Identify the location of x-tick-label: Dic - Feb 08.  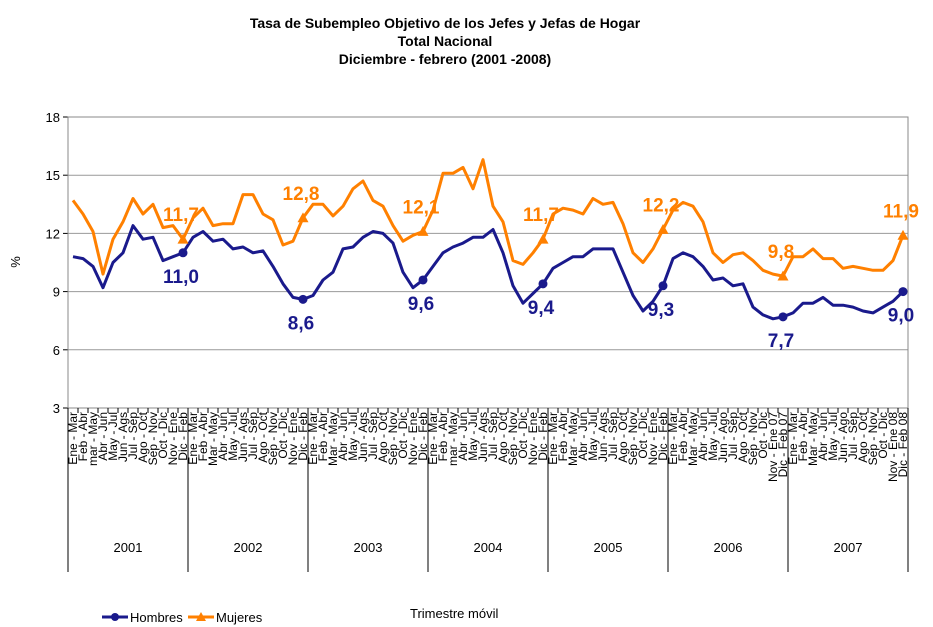
(903, 445).